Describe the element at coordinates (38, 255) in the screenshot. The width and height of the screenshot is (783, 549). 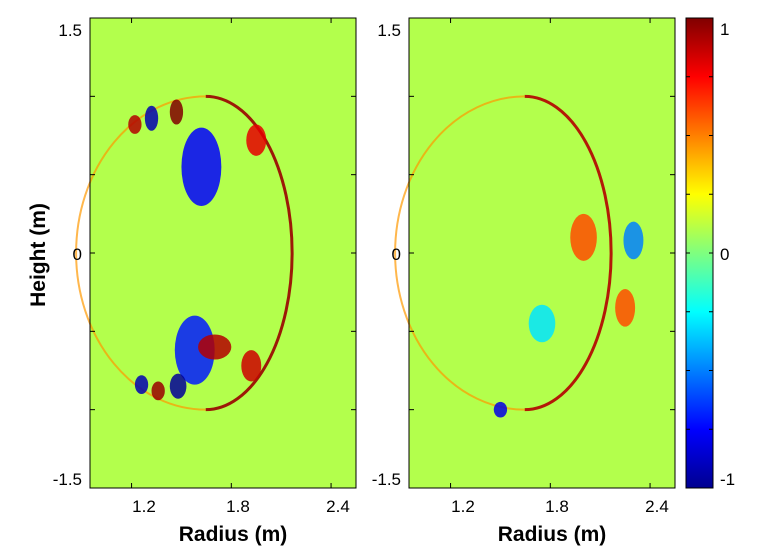
I see `left-y-axis-label: Height (m)` at that location.